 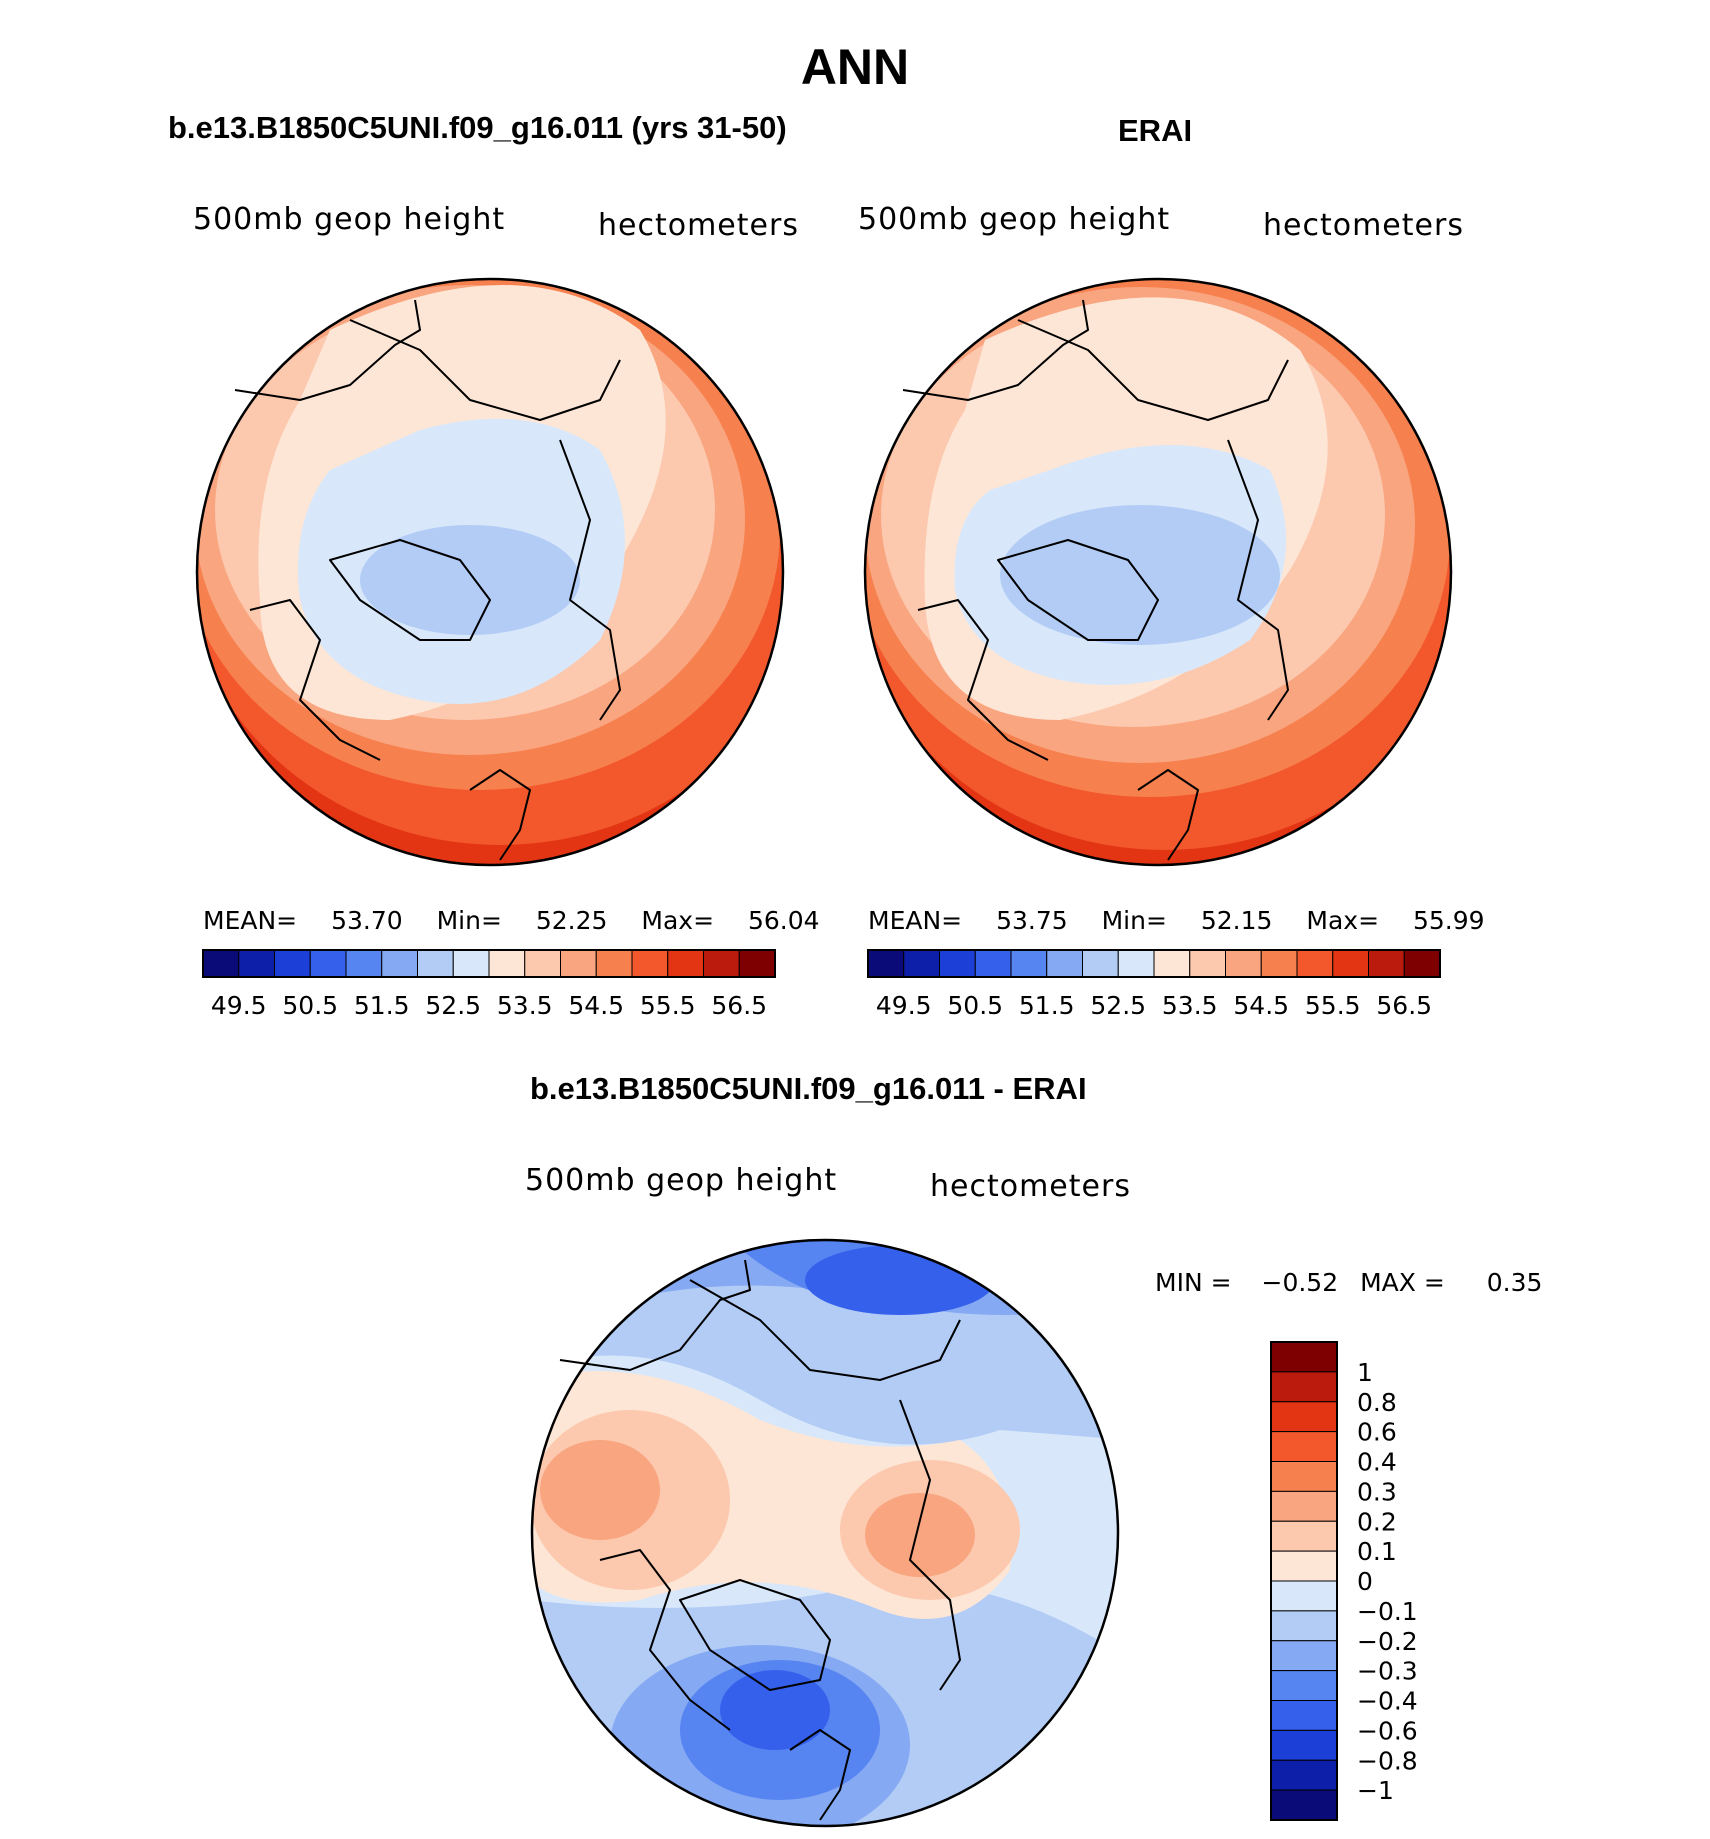 I want to click on colorbar-tick-label: −0.1, so click(x=1387, y=1611).